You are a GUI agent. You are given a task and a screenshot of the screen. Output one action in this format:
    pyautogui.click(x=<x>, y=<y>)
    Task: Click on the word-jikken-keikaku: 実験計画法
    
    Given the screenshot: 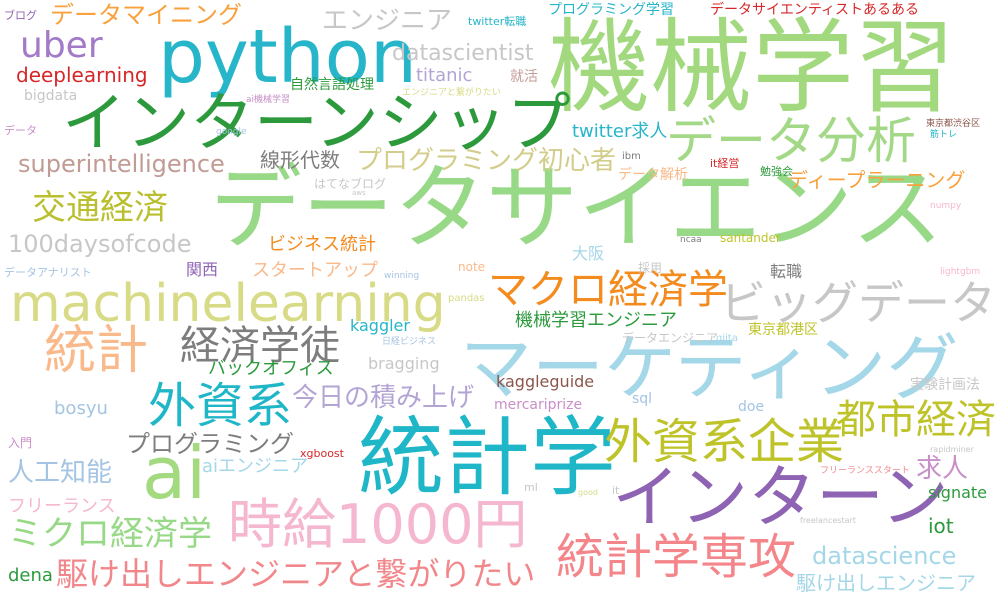 What is the action you would take?
    pyautogui.click(x=945, y=385)
    